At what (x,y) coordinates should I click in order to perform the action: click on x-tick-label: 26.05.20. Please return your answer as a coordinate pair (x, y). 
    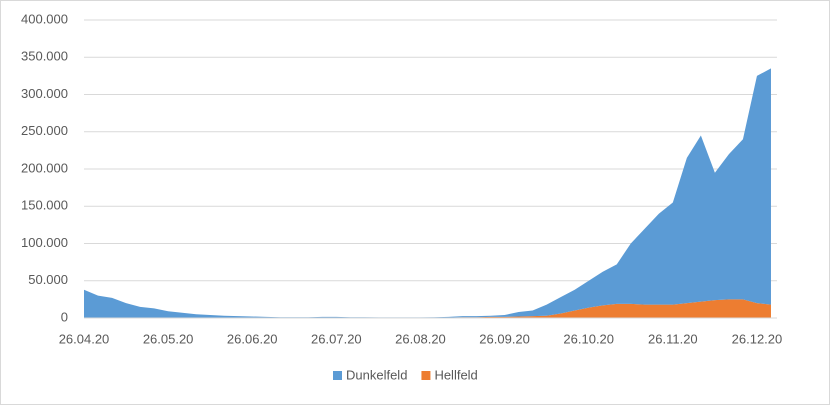
    Looking at the image, I should click on (168, 338).